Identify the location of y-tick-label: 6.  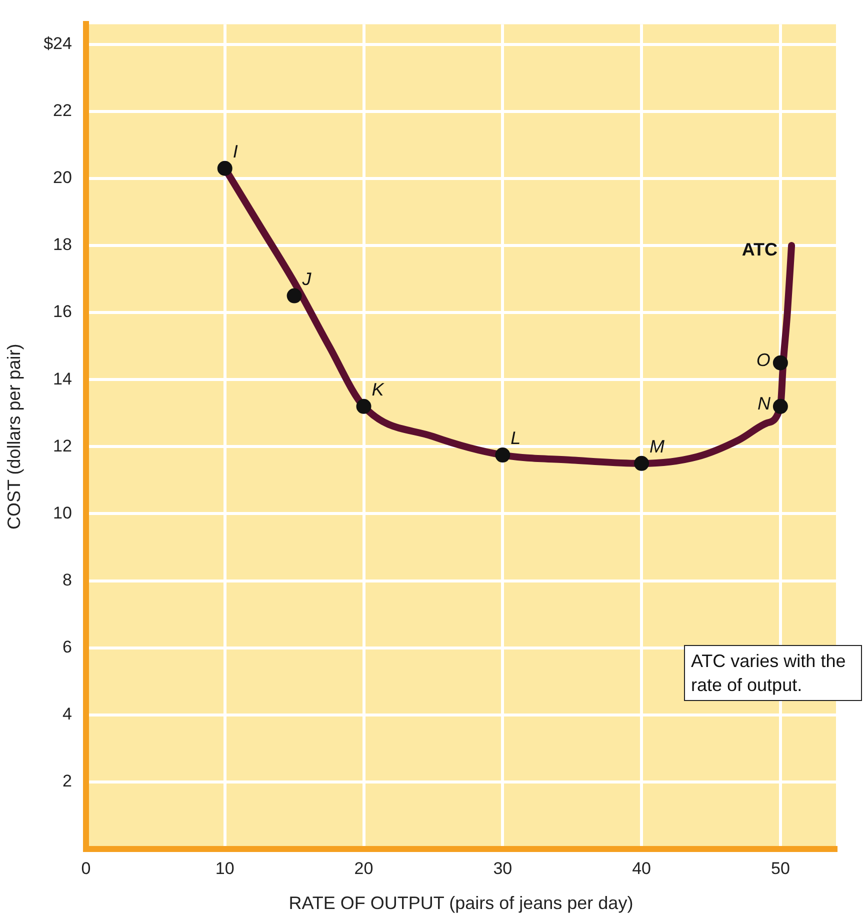
(67, 647).